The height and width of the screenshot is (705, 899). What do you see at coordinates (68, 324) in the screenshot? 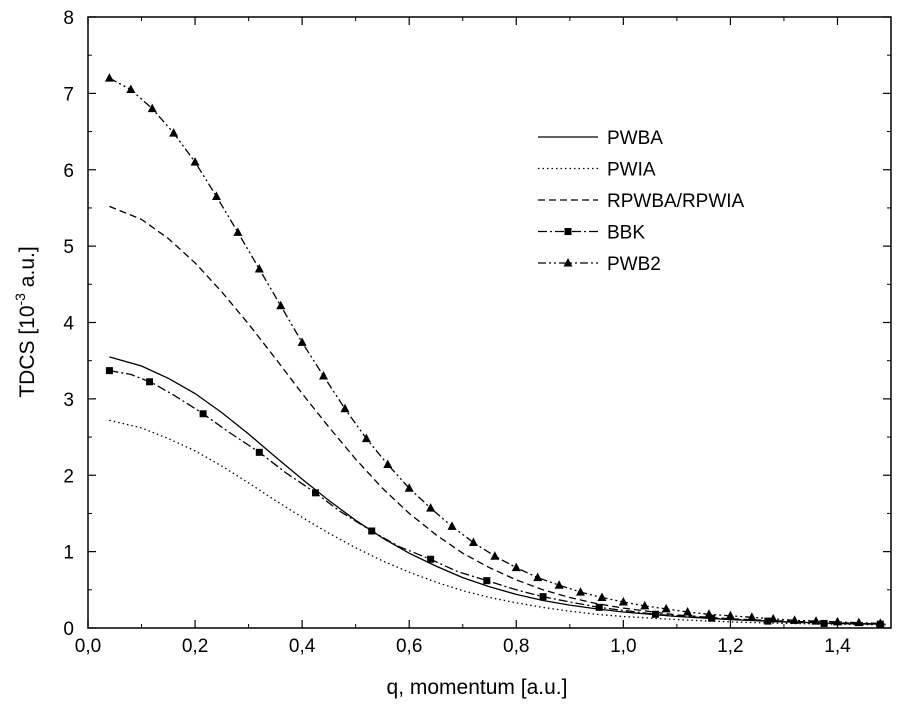
I see `y-tick-label: 4` at bounding box center [68, 324].